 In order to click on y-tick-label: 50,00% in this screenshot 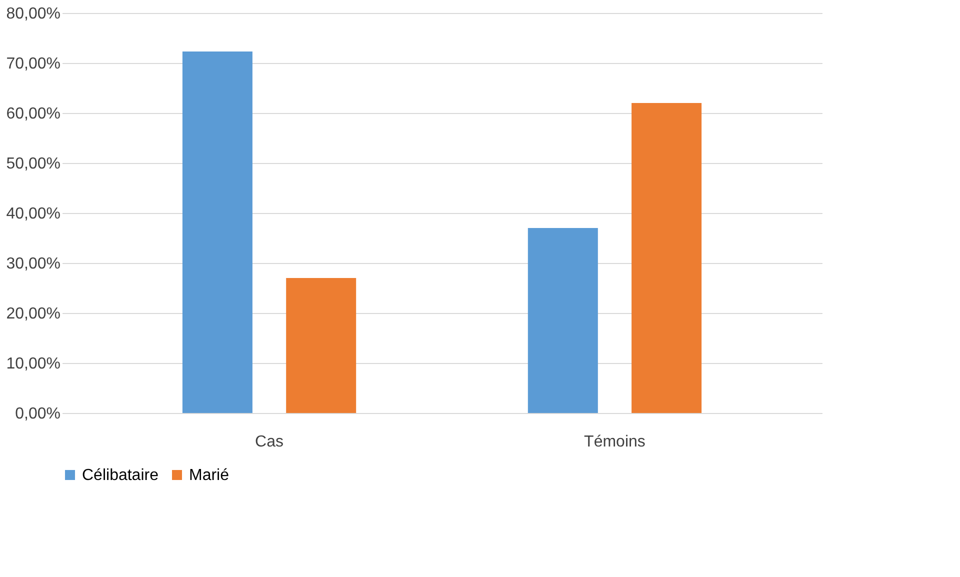, I will do `click(33, 164)`.